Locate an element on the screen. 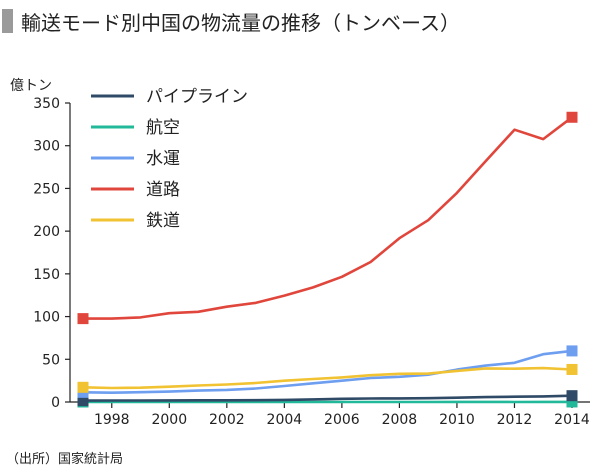 The height and width of the screenshot is (475, 601). x-tick-label: 2000 is located at coordinates (169, 420).